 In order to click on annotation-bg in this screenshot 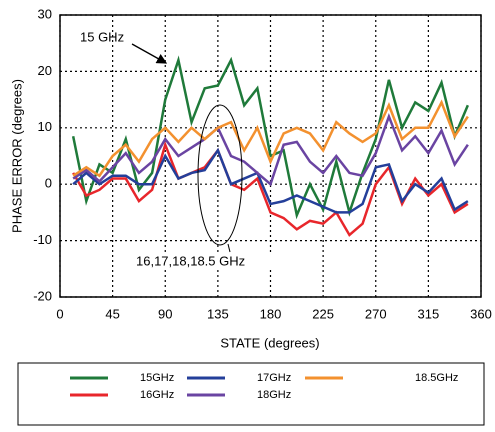, I will do `click(209, 262)`.